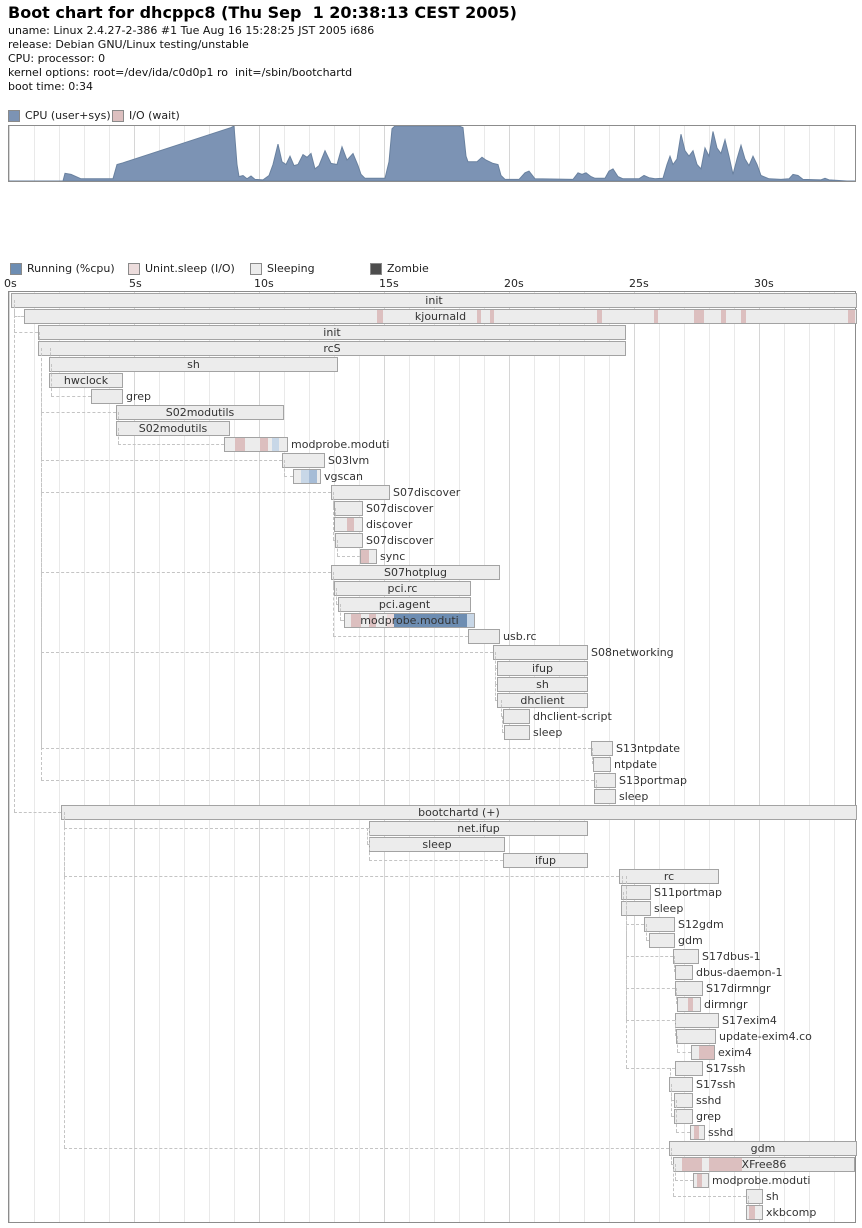 This screenshot has width=862, height=1228. I want to click on process-label: dbus-daemon-1, so click(739, 972).